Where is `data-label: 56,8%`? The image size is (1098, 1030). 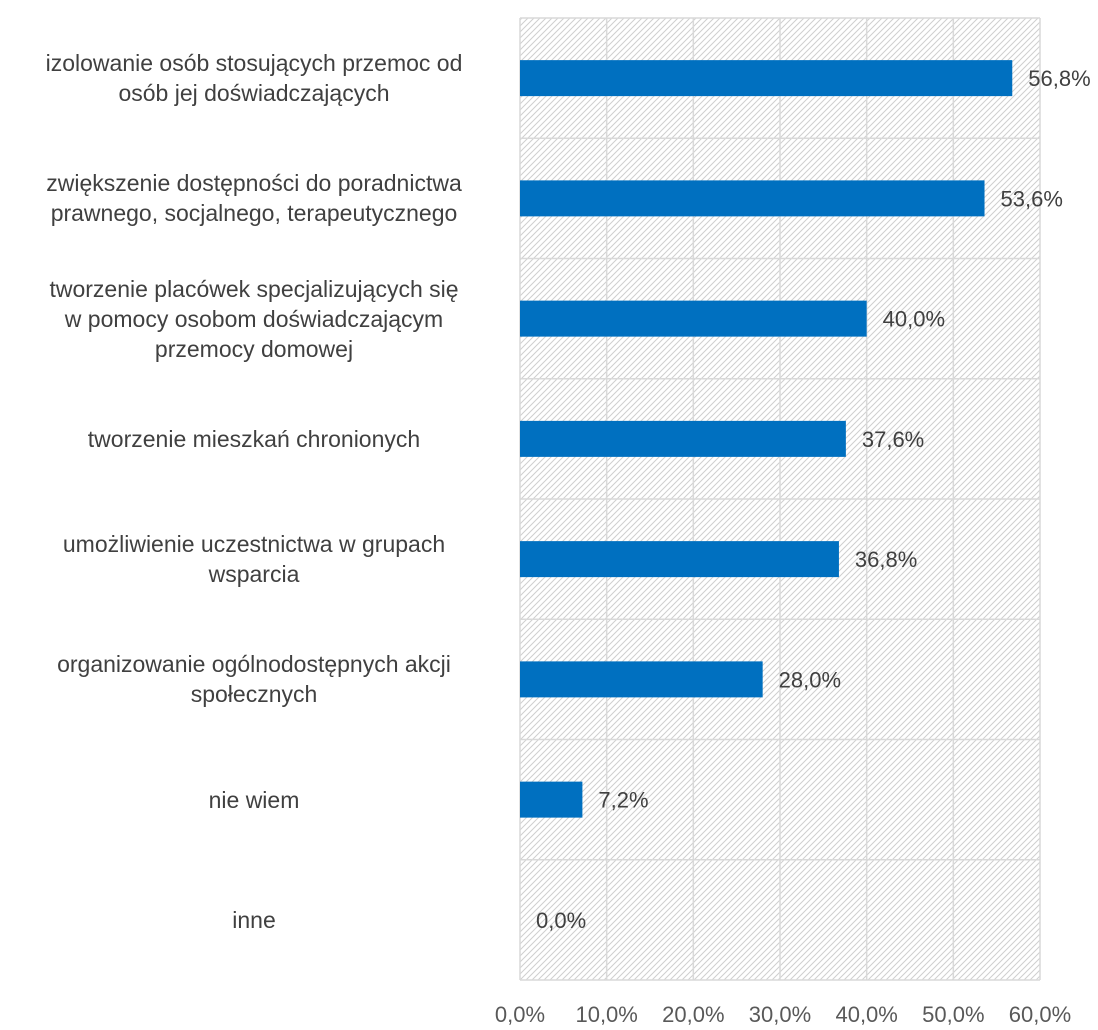 data-label: 56,8% is located at coordinates (1059, 78).